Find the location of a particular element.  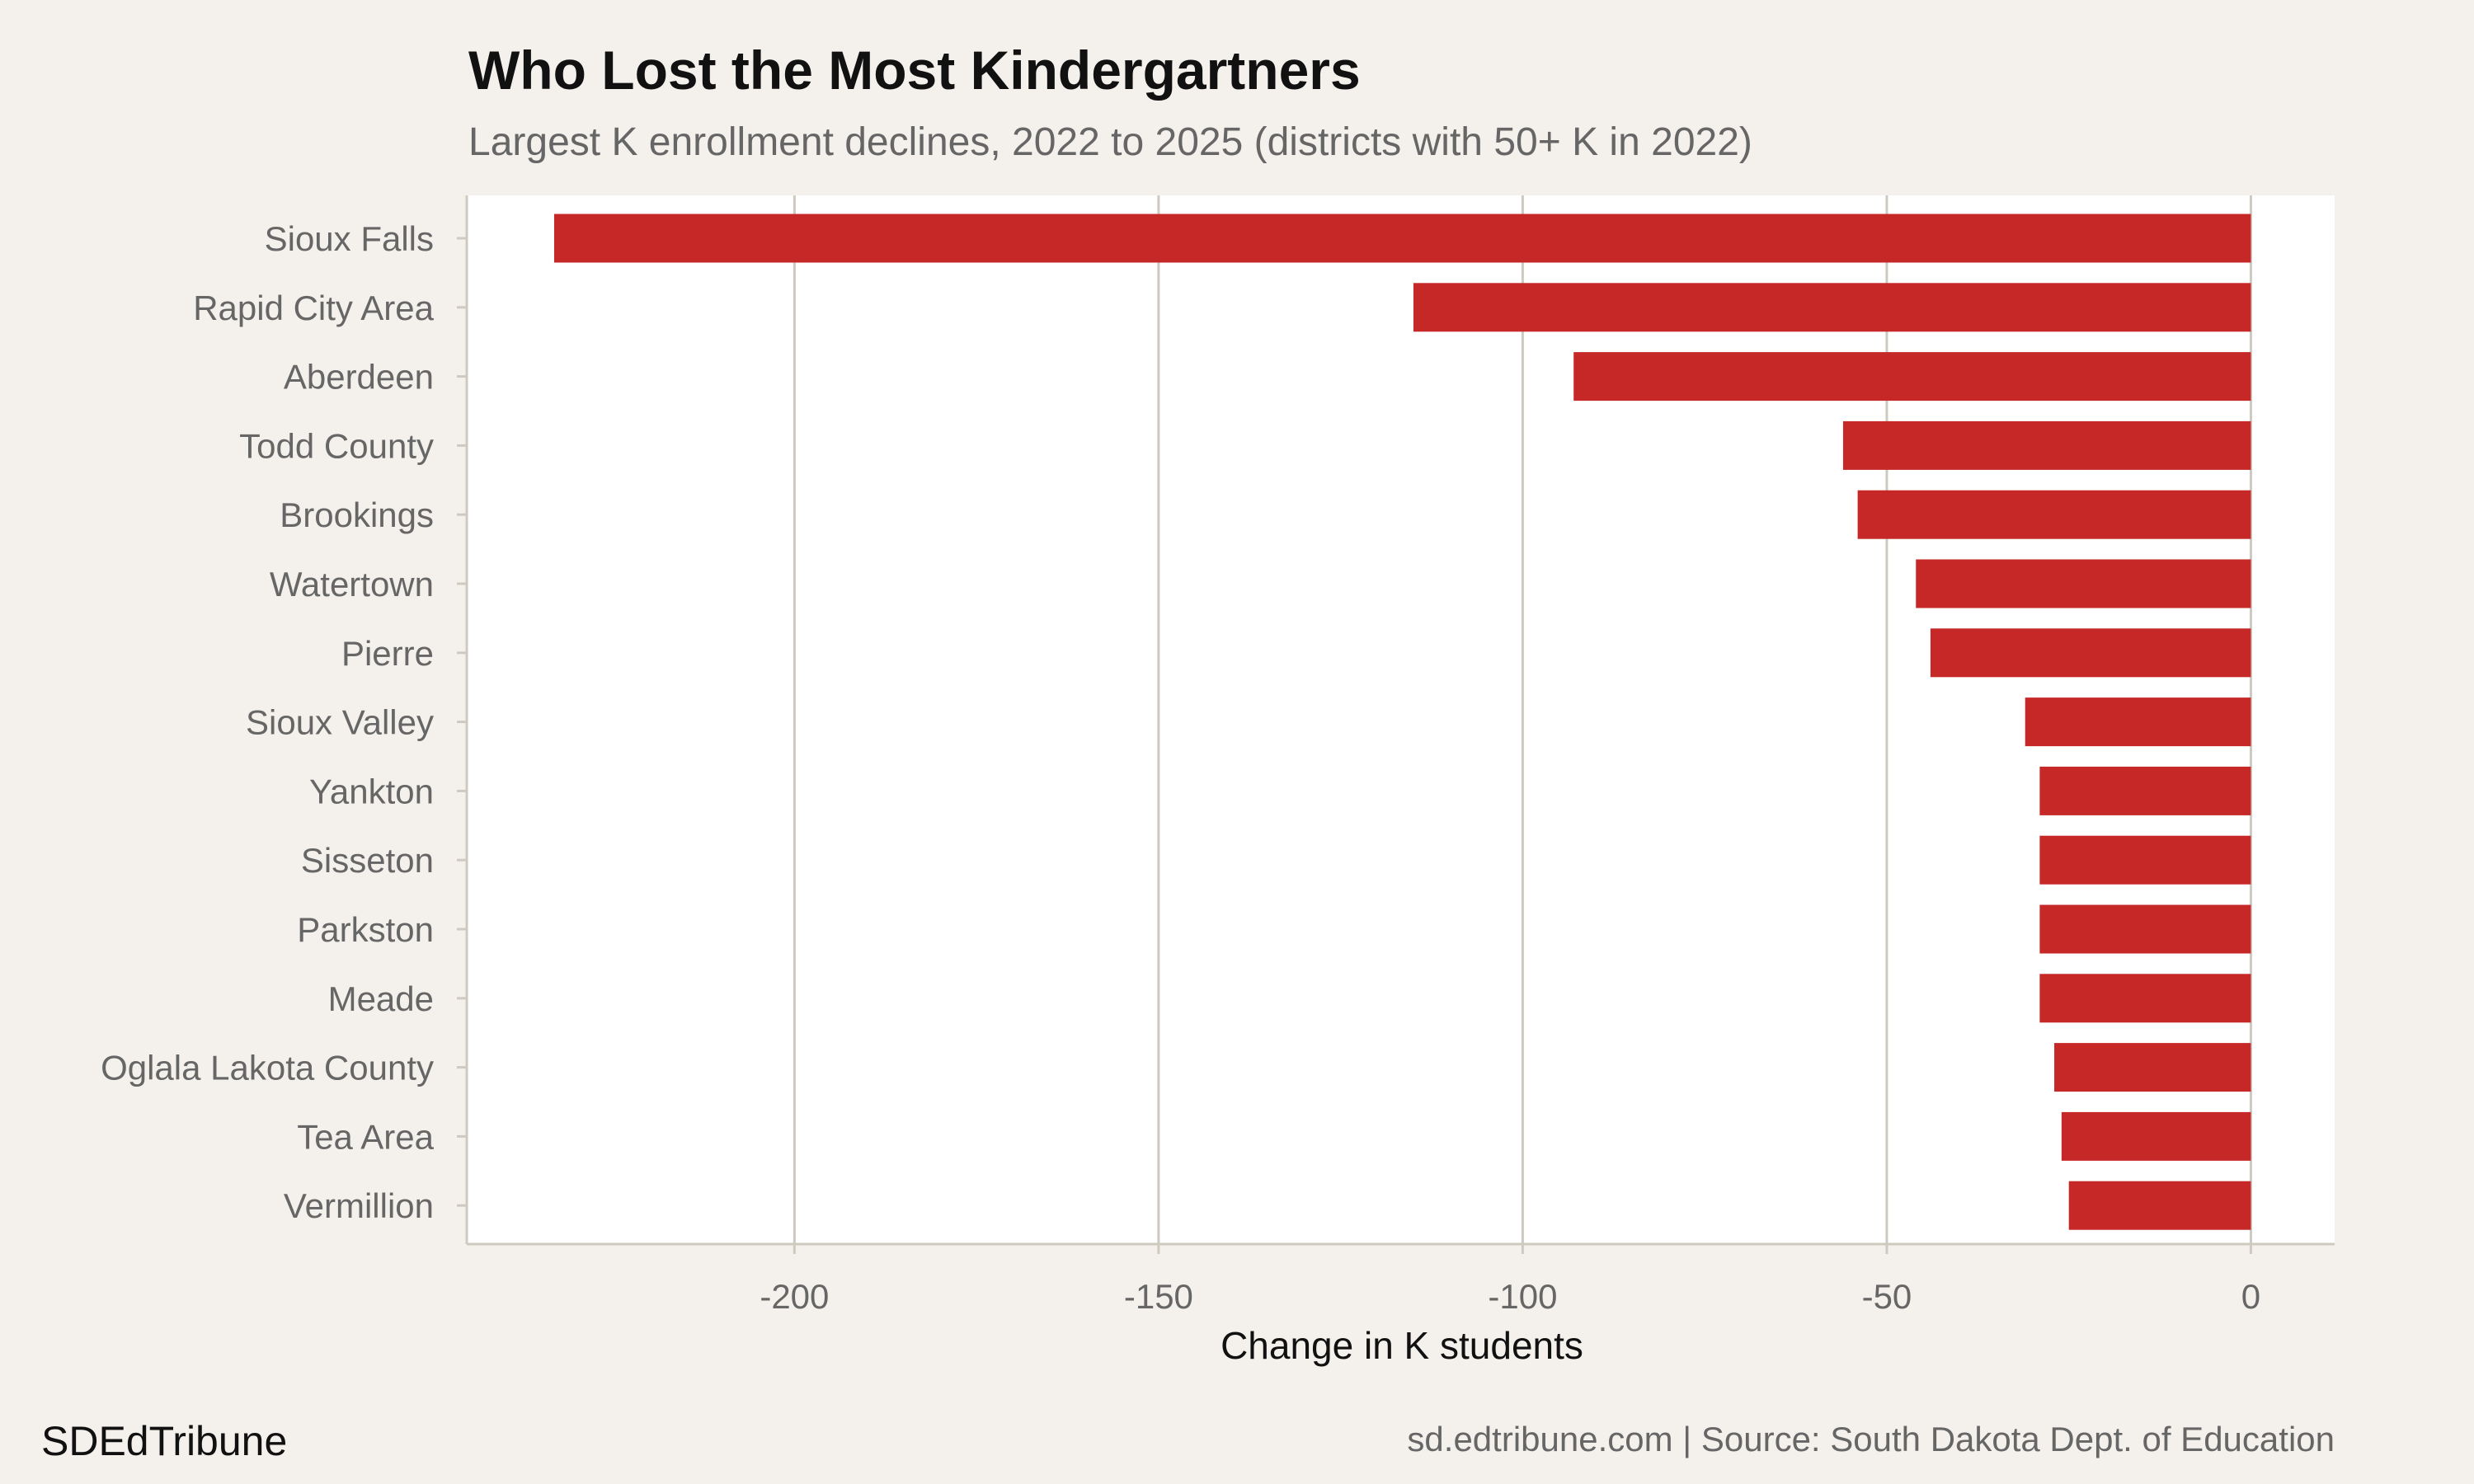

y-category-label: Pierre is located at coordinates (387, 653).